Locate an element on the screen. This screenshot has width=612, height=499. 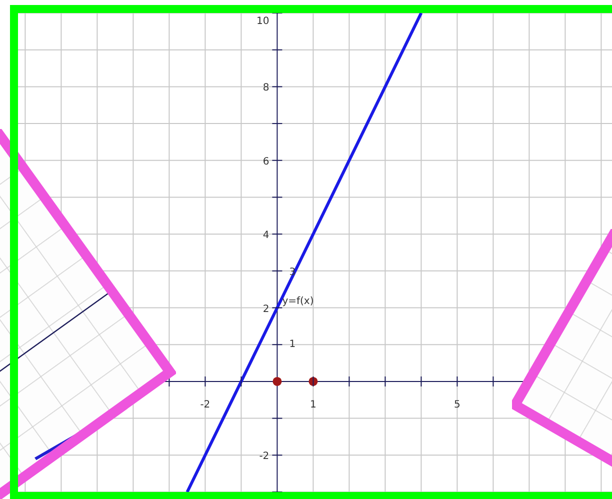
y-tick-label: 2 is located at coordinates (266, 309).